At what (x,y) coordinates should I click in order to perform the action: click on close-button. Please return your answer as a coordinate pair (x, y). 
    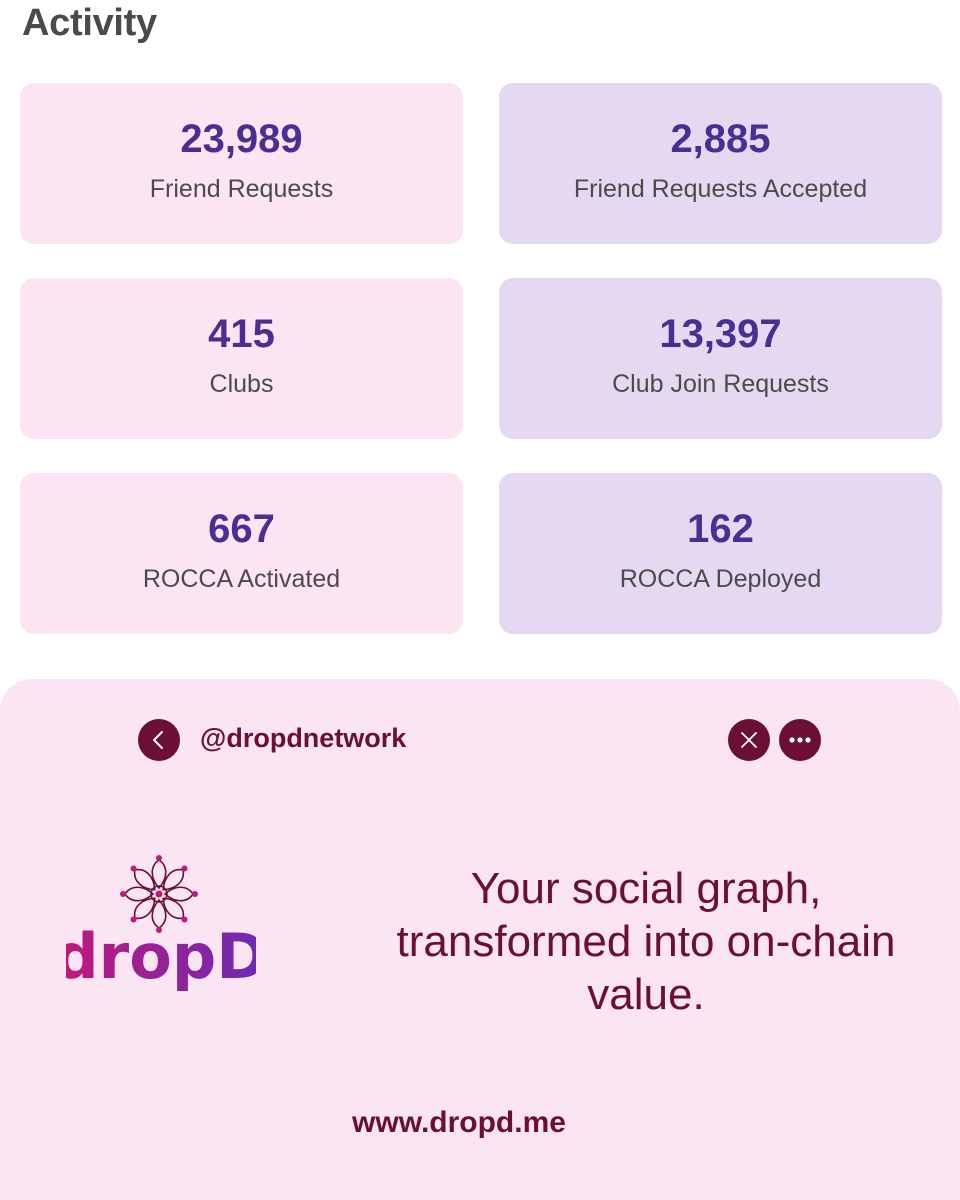
    Looking at the image, I should click on (749, 740).